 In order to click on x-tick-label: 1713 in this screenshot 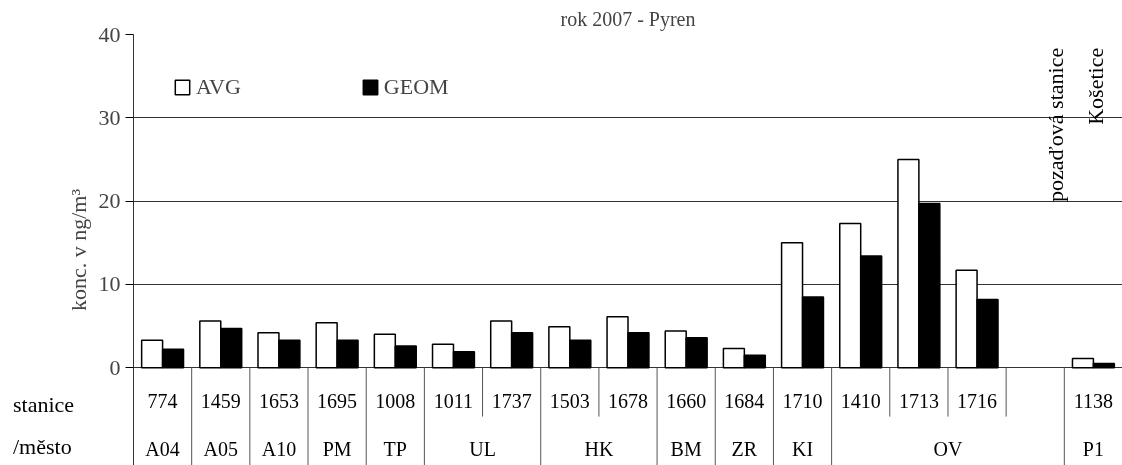, I will do `click(918, 400)`.